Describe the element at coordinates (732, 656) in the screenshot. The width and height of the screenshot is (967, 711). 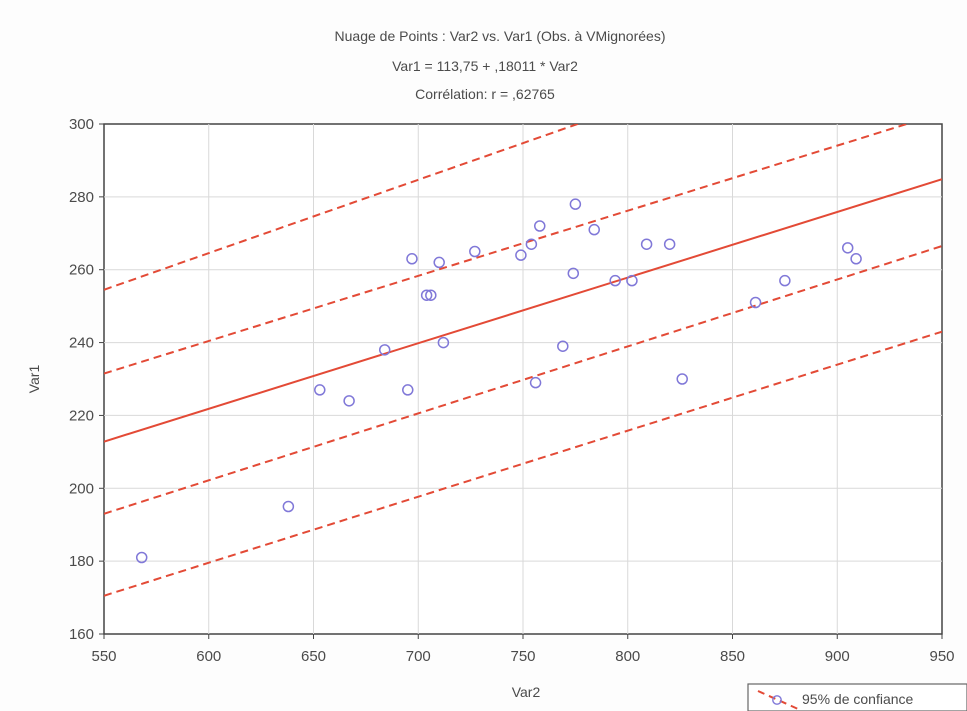
I see `x-tick-label: 850` at that location.